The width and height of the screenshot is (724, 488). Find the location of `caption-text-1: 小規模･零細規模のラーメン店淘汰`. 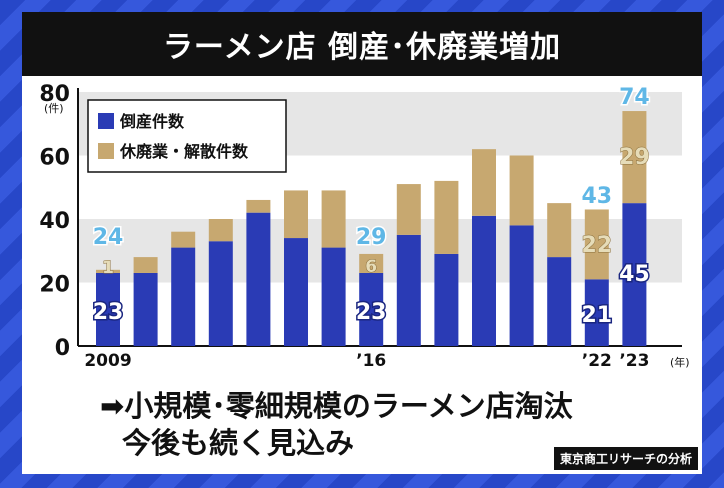

caption-text-1: 小規模･零細規模のラーメン店淘汰 is located at coordinates (348, 406).